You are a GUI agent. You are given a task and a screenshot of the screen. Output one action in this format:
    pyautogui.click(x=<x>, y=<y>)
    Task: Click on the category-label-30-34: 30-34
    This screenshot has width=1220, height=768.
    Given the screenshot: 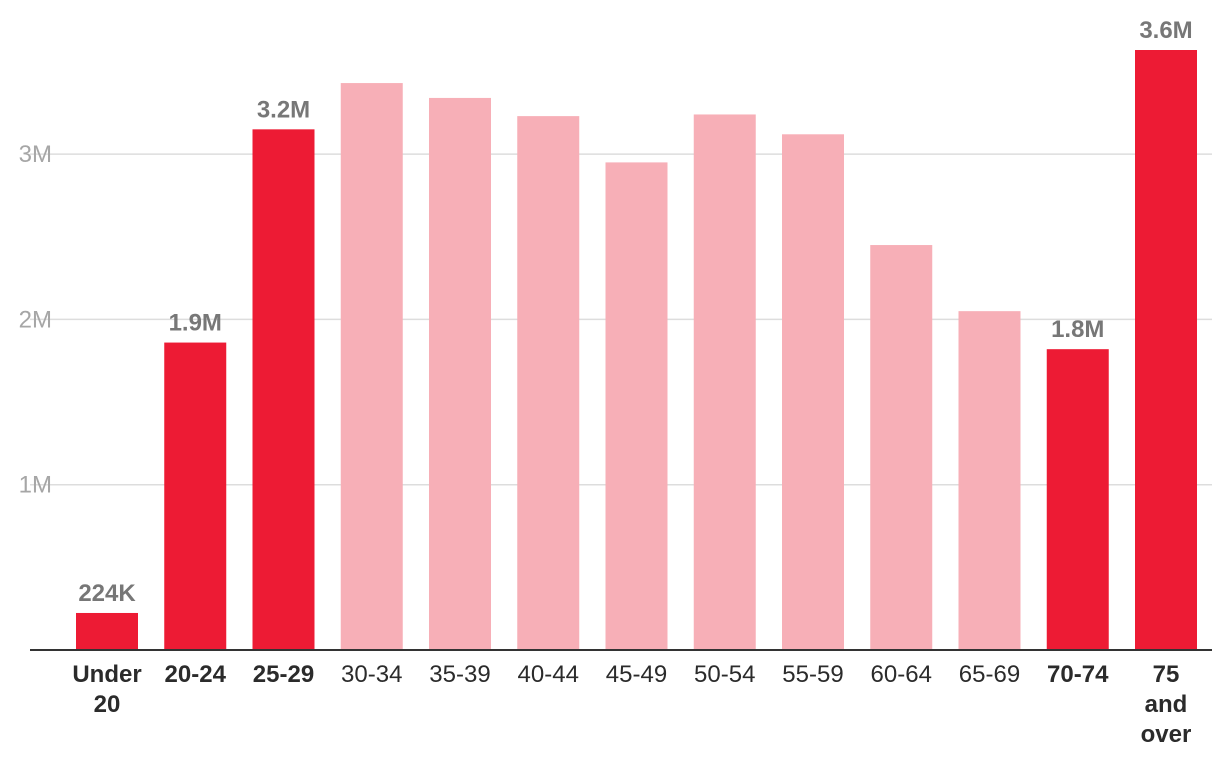 What is the action you would take?
    pyautogui.click(x=371, y=674)
    